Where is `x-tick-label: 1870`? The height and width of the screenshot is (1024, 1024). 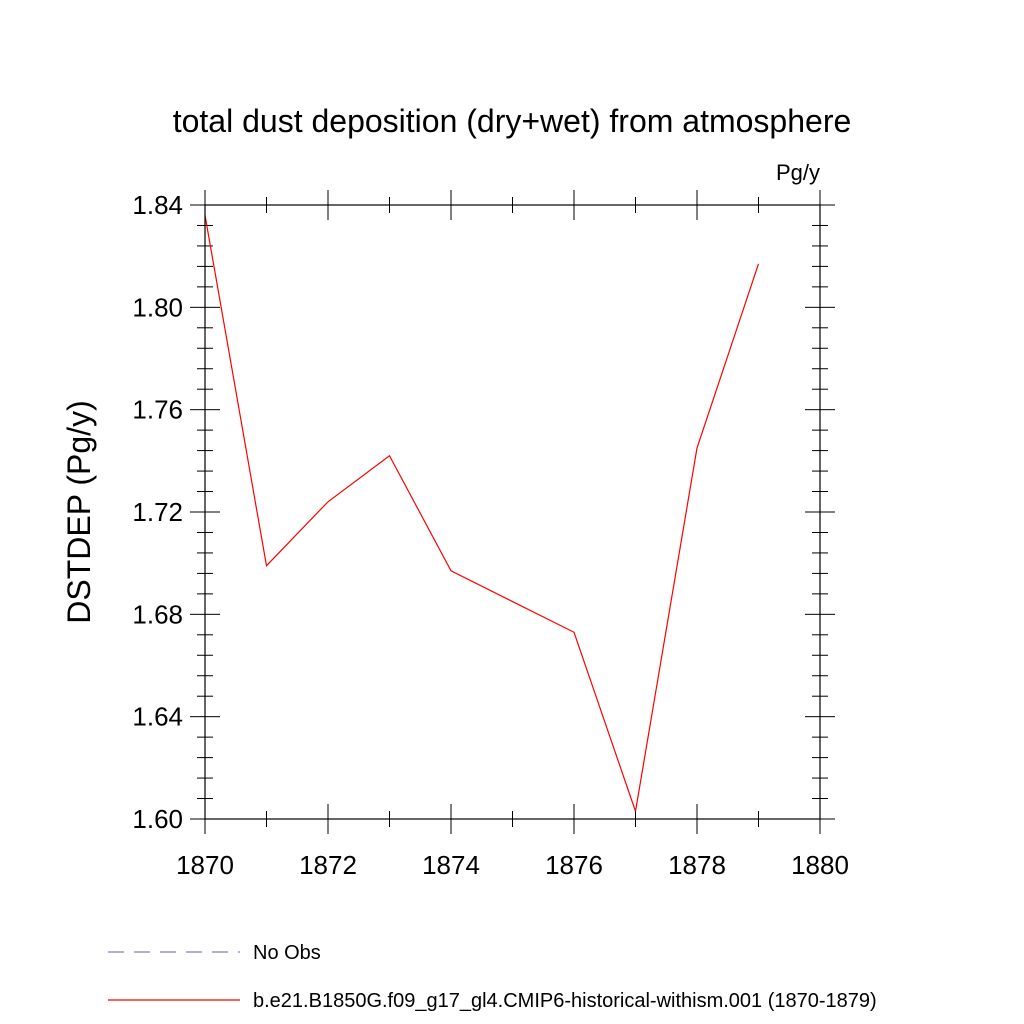 x-tick-label: 1870 is located at coordinates (205, 865).